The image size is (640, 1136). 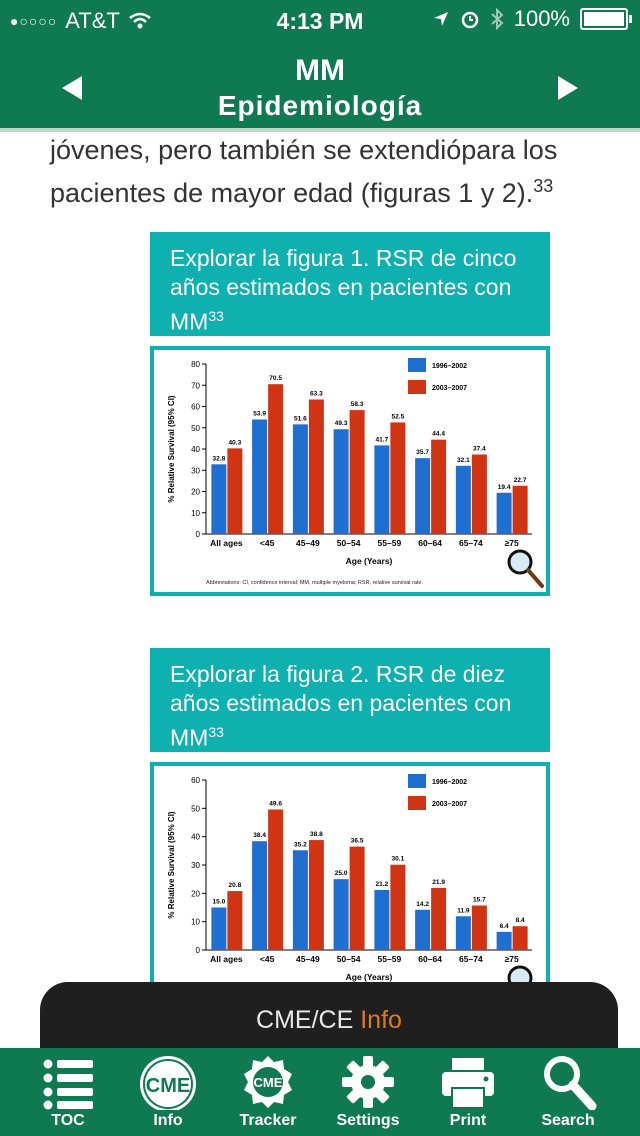 What do you see at coordinates (568, 88) in the screenshot?
I see `forward-arrow-icon` at bounding box center [568, 88].